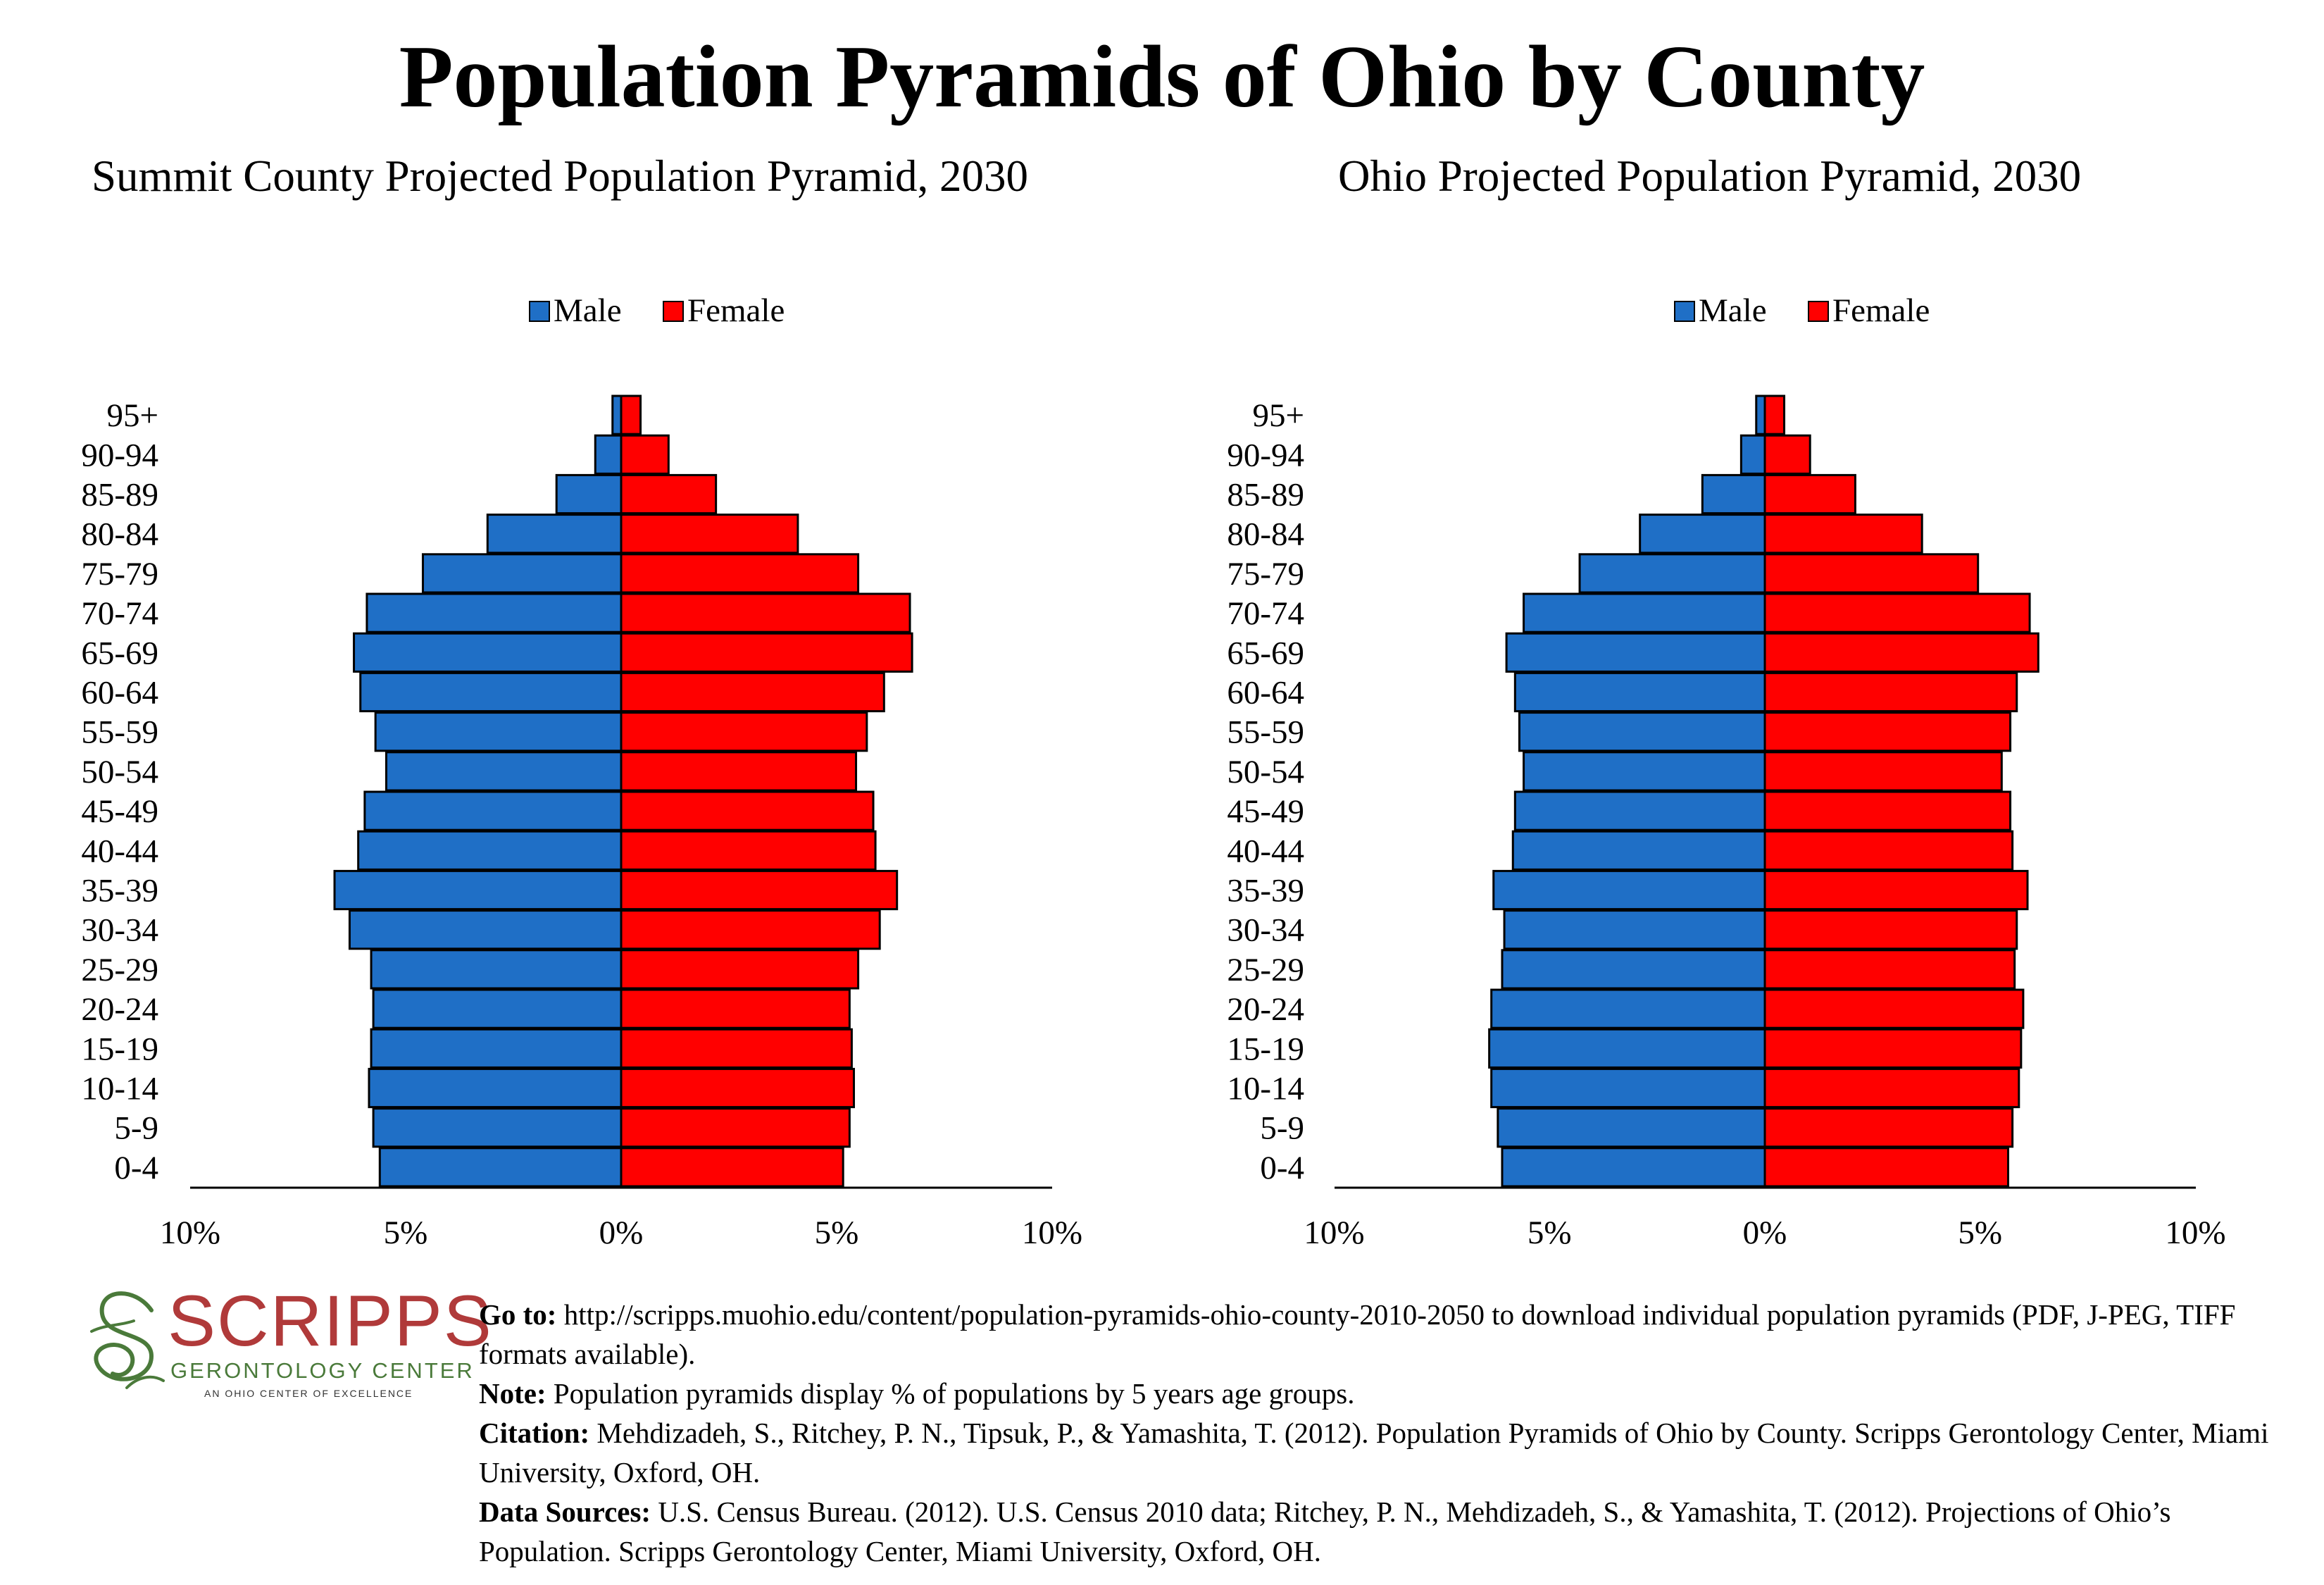  Describe the element at coordinates (128, 1340) in the screenshot. I see `scripps-swirl-icon` at that location.